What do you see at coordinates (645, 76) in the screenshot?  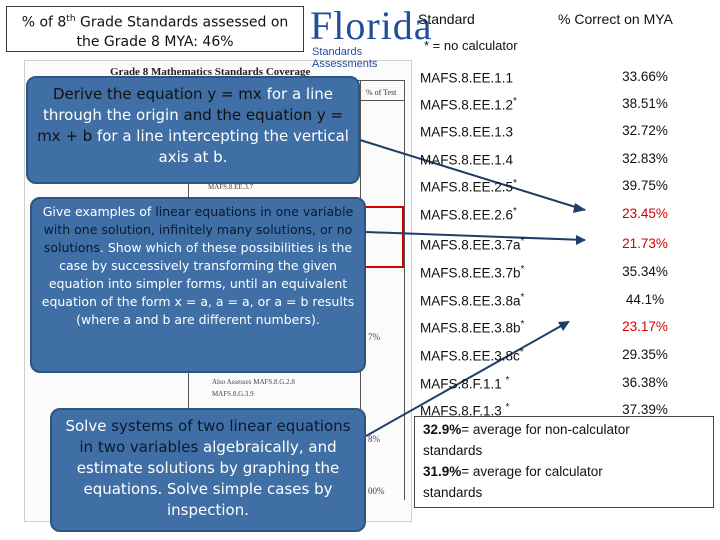 I see `percent-correct: 33.66%` at bounding box center [645, 76].